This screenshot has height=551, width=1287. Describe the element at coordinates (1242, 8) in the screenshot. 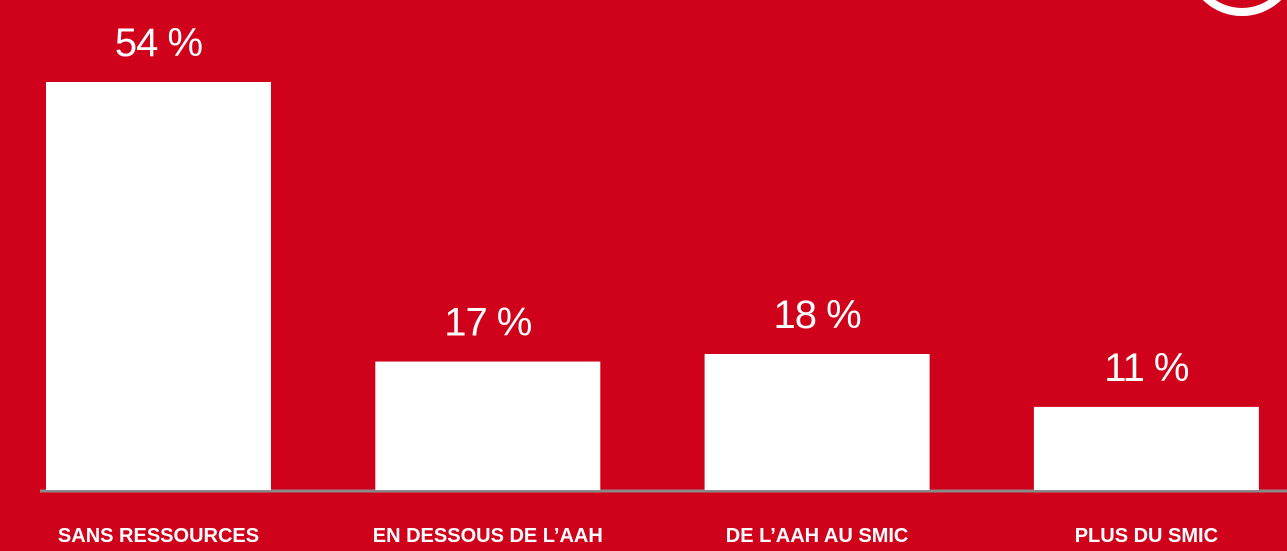

I see `decor-circle` at that location.